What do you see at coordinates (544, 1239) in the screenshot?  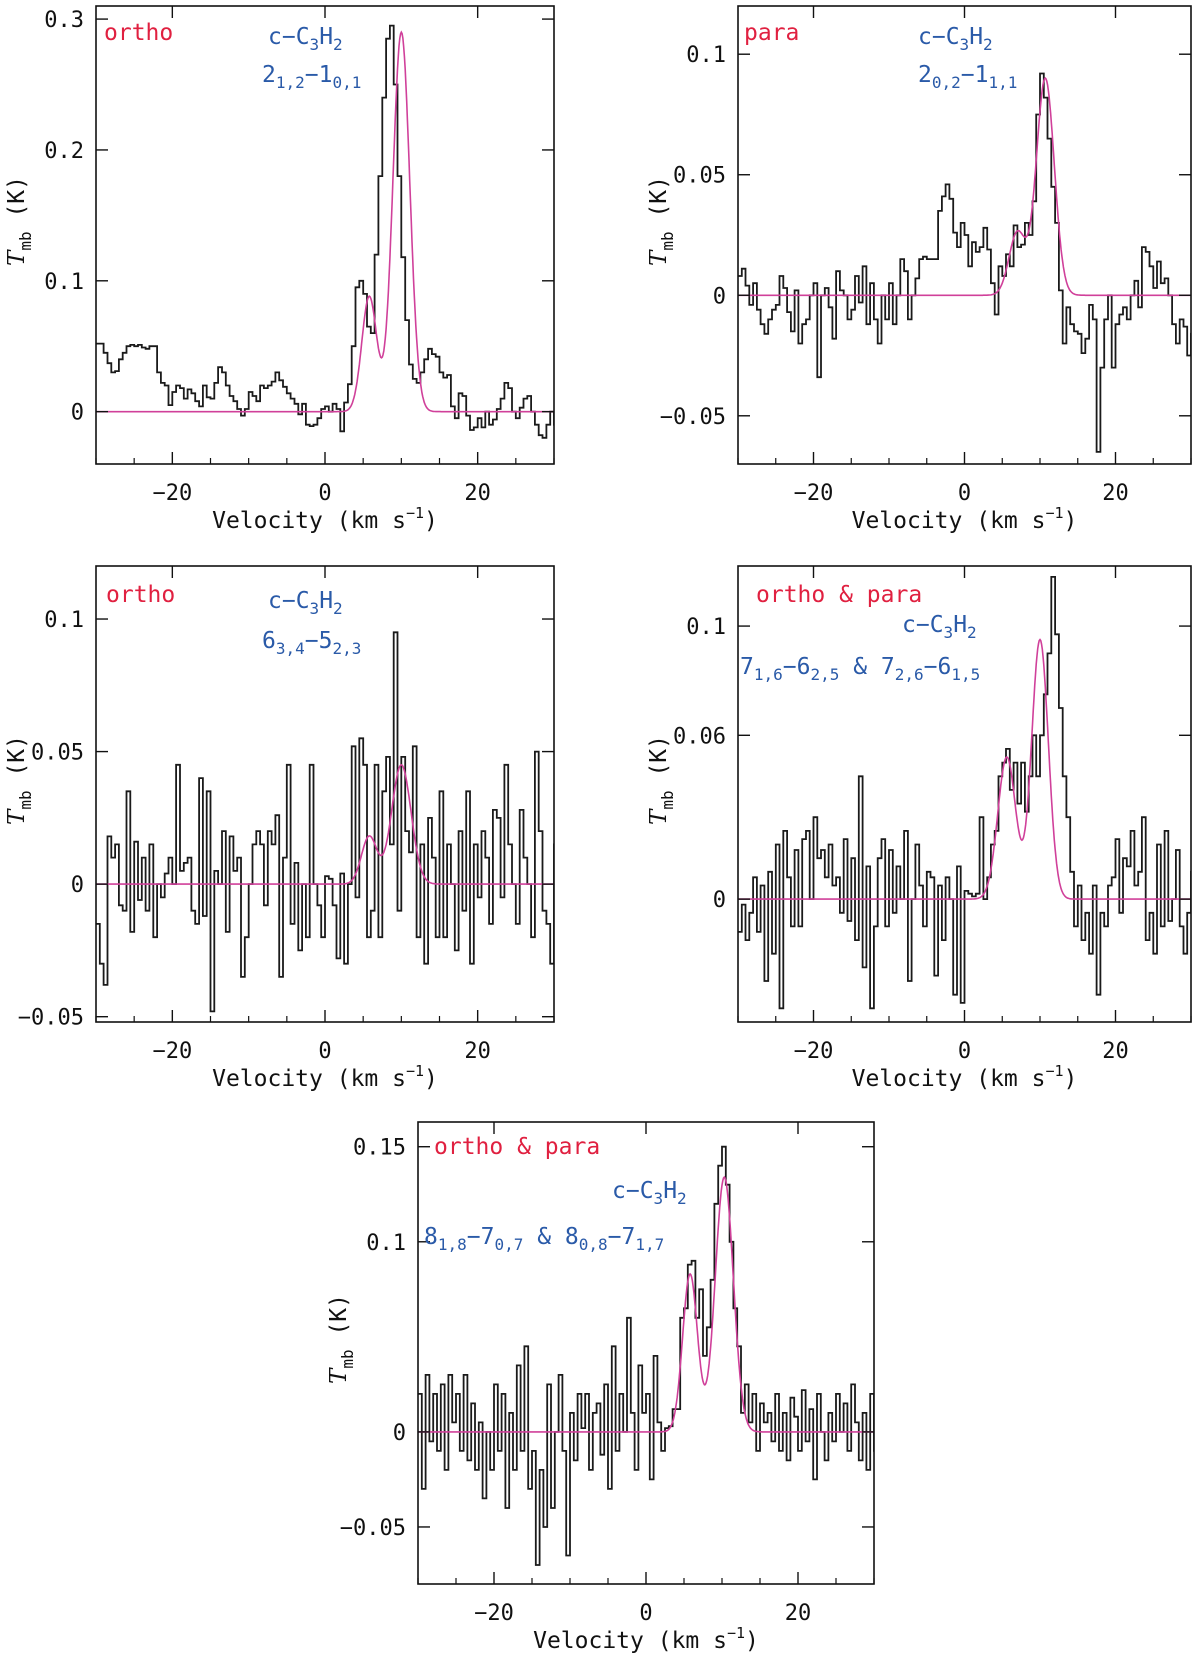 I see `transition-label: 81,8​−70,7​ & 80,8​−71,7​` at bounding box center [544, 1239].